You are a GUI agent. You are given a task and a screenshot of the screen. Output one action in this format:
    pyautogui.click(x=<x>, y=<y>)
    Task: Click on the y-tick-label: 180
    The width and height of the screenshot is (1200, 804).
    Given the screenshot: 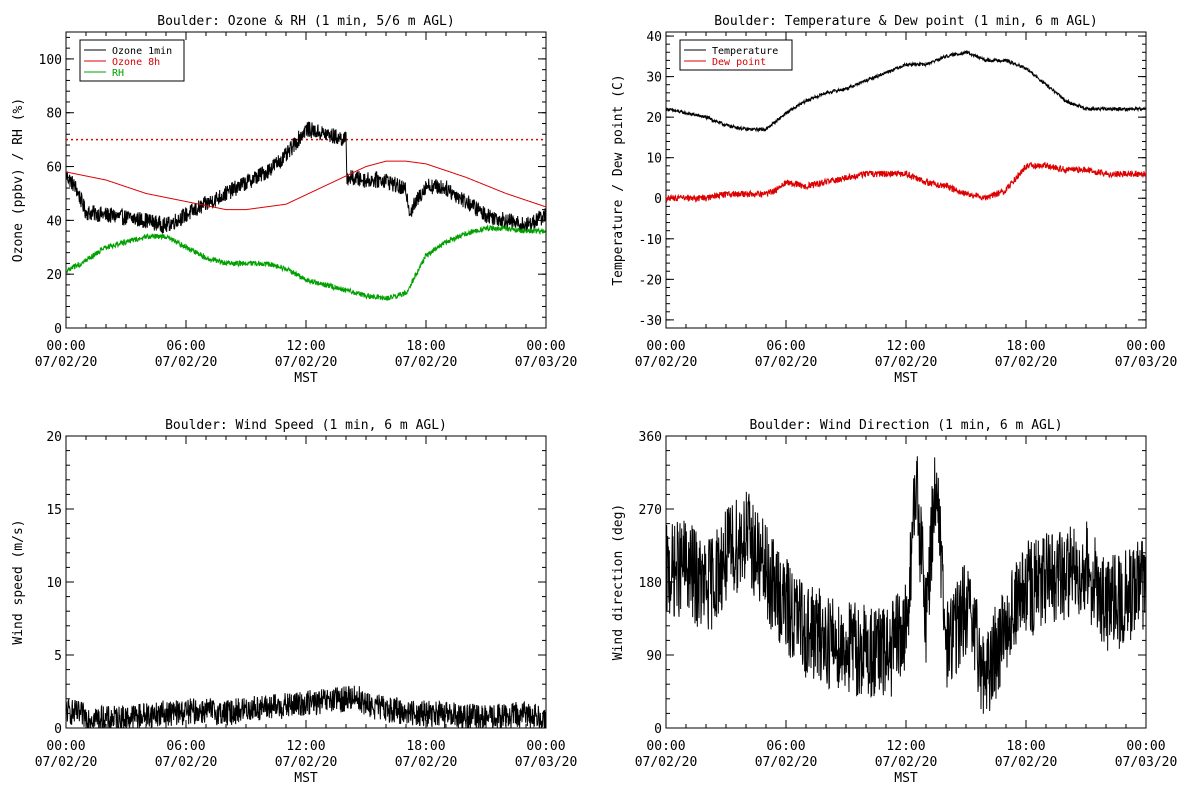 What is the action you would take?
    pyautogui.click(x=650, y=583)
    